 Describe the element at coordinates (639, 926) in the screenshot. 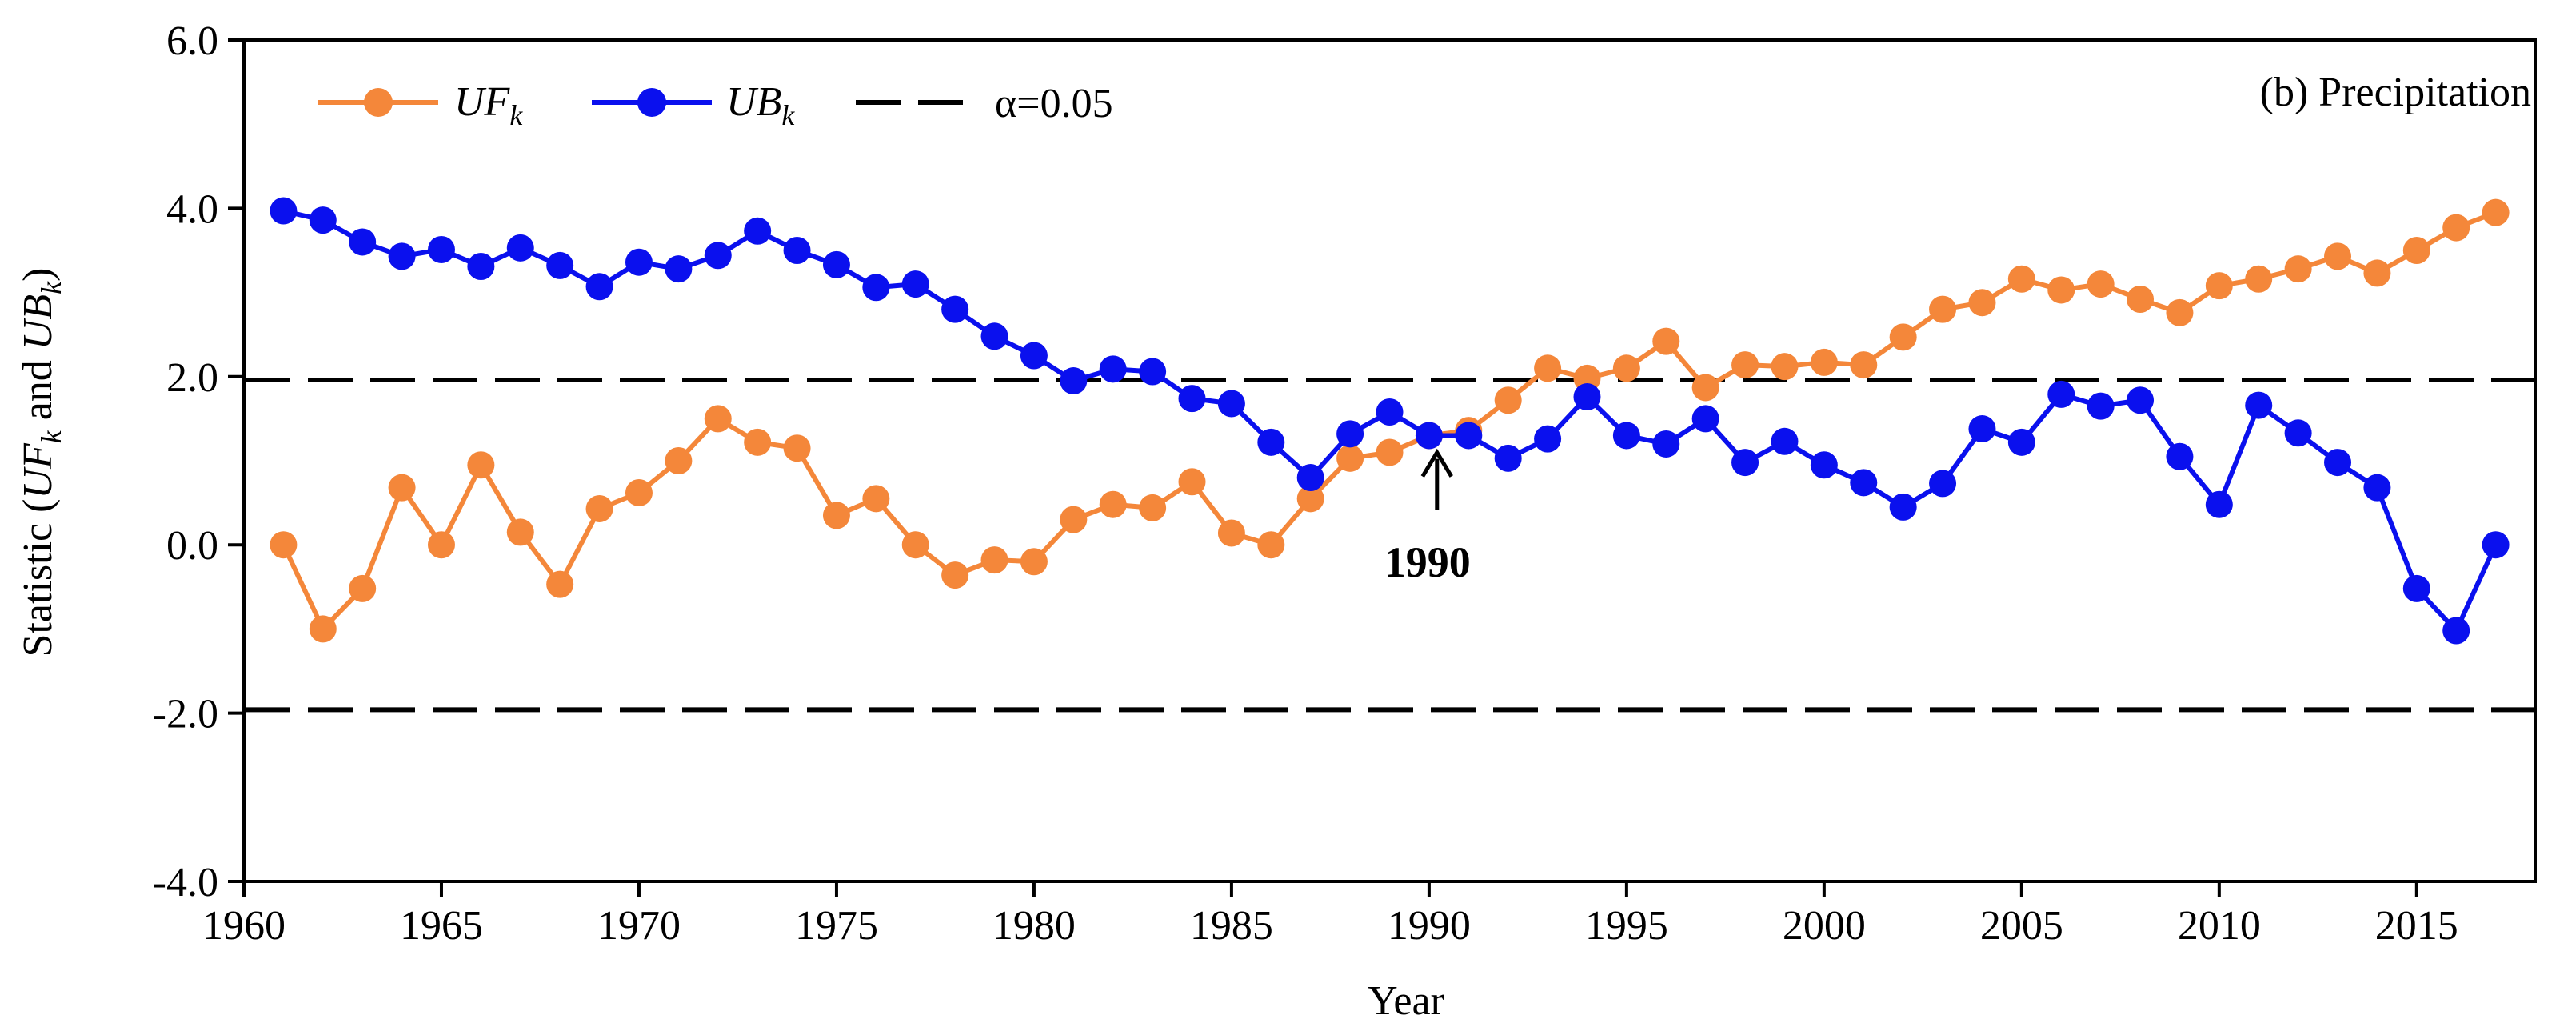

I see `x-tick-label: 1970` at that location.